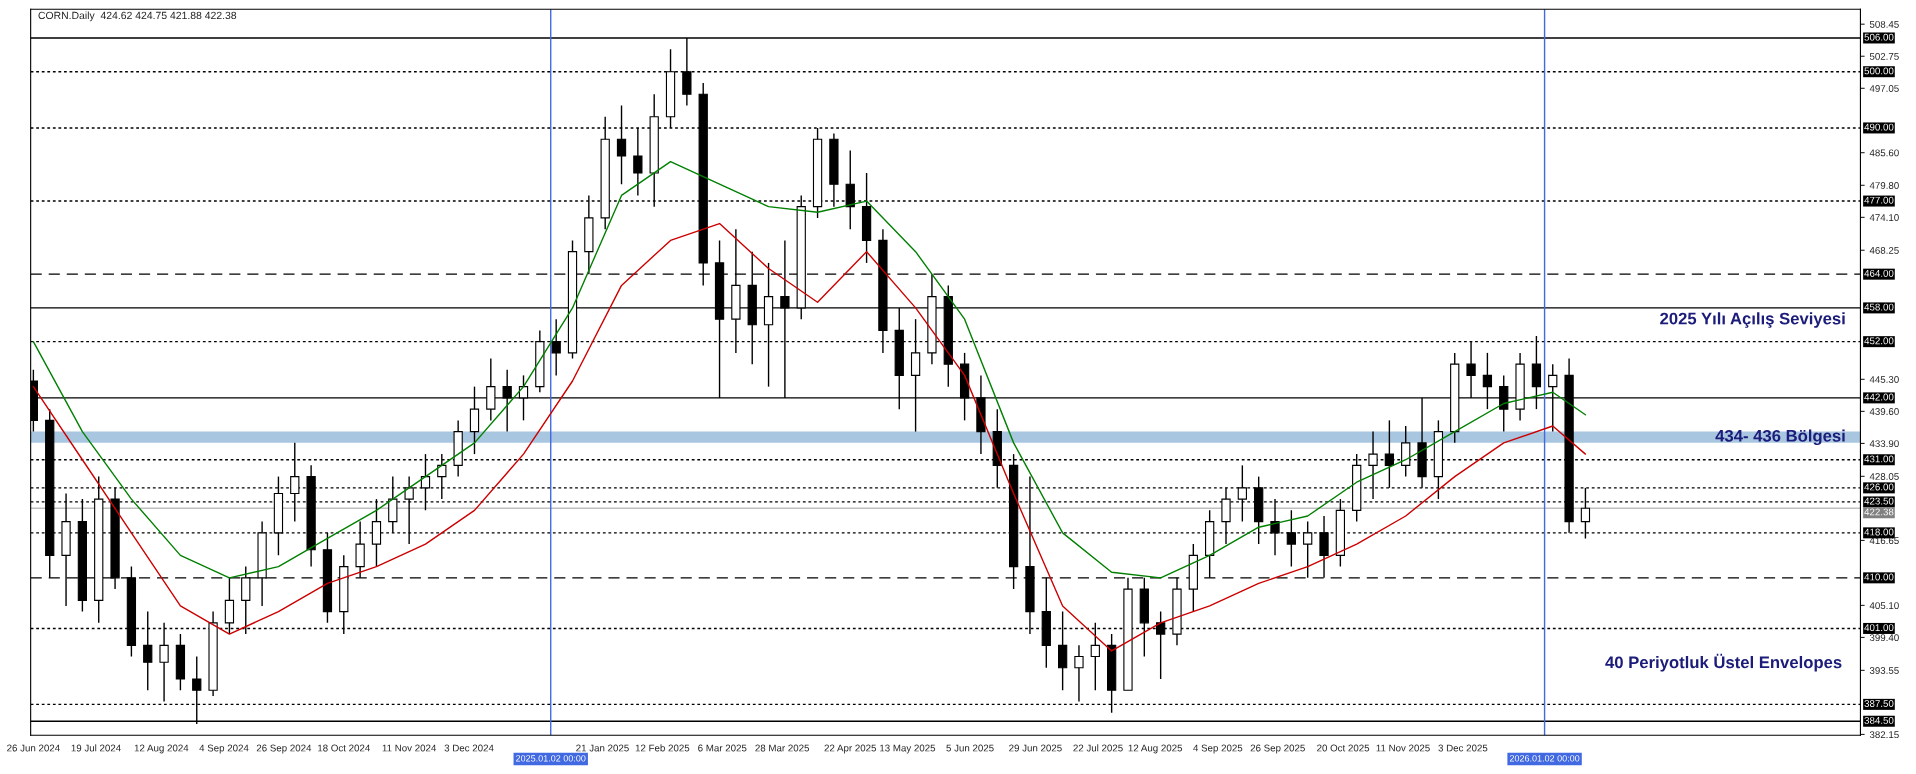 The image size is (1916, 774). What do you see at coordinates (1884, 476) in the screenshot?
I see `y-tick-label: 428.05` at bounding box center [1884, 476].